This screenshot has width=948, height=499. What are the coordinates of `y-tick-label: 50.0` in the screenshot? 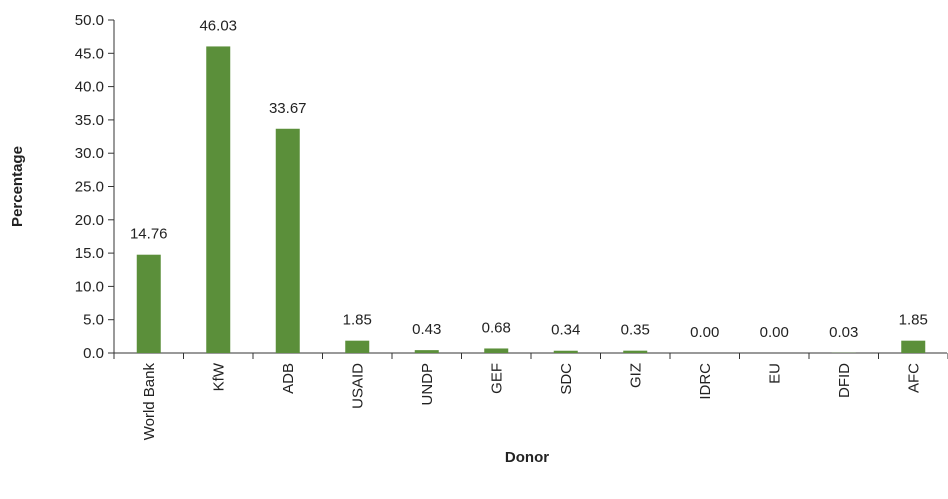 It's located at (89, 20).